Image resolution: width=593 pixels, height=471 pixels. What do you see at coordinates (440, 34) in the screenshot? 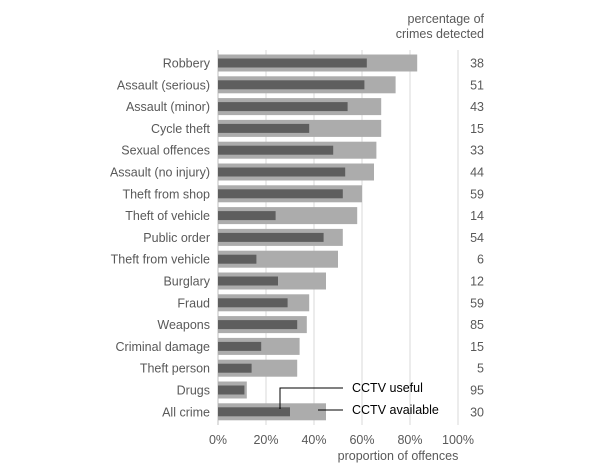
I see `detected-header-line2: crimes detected` at bounding box center [440, 34].